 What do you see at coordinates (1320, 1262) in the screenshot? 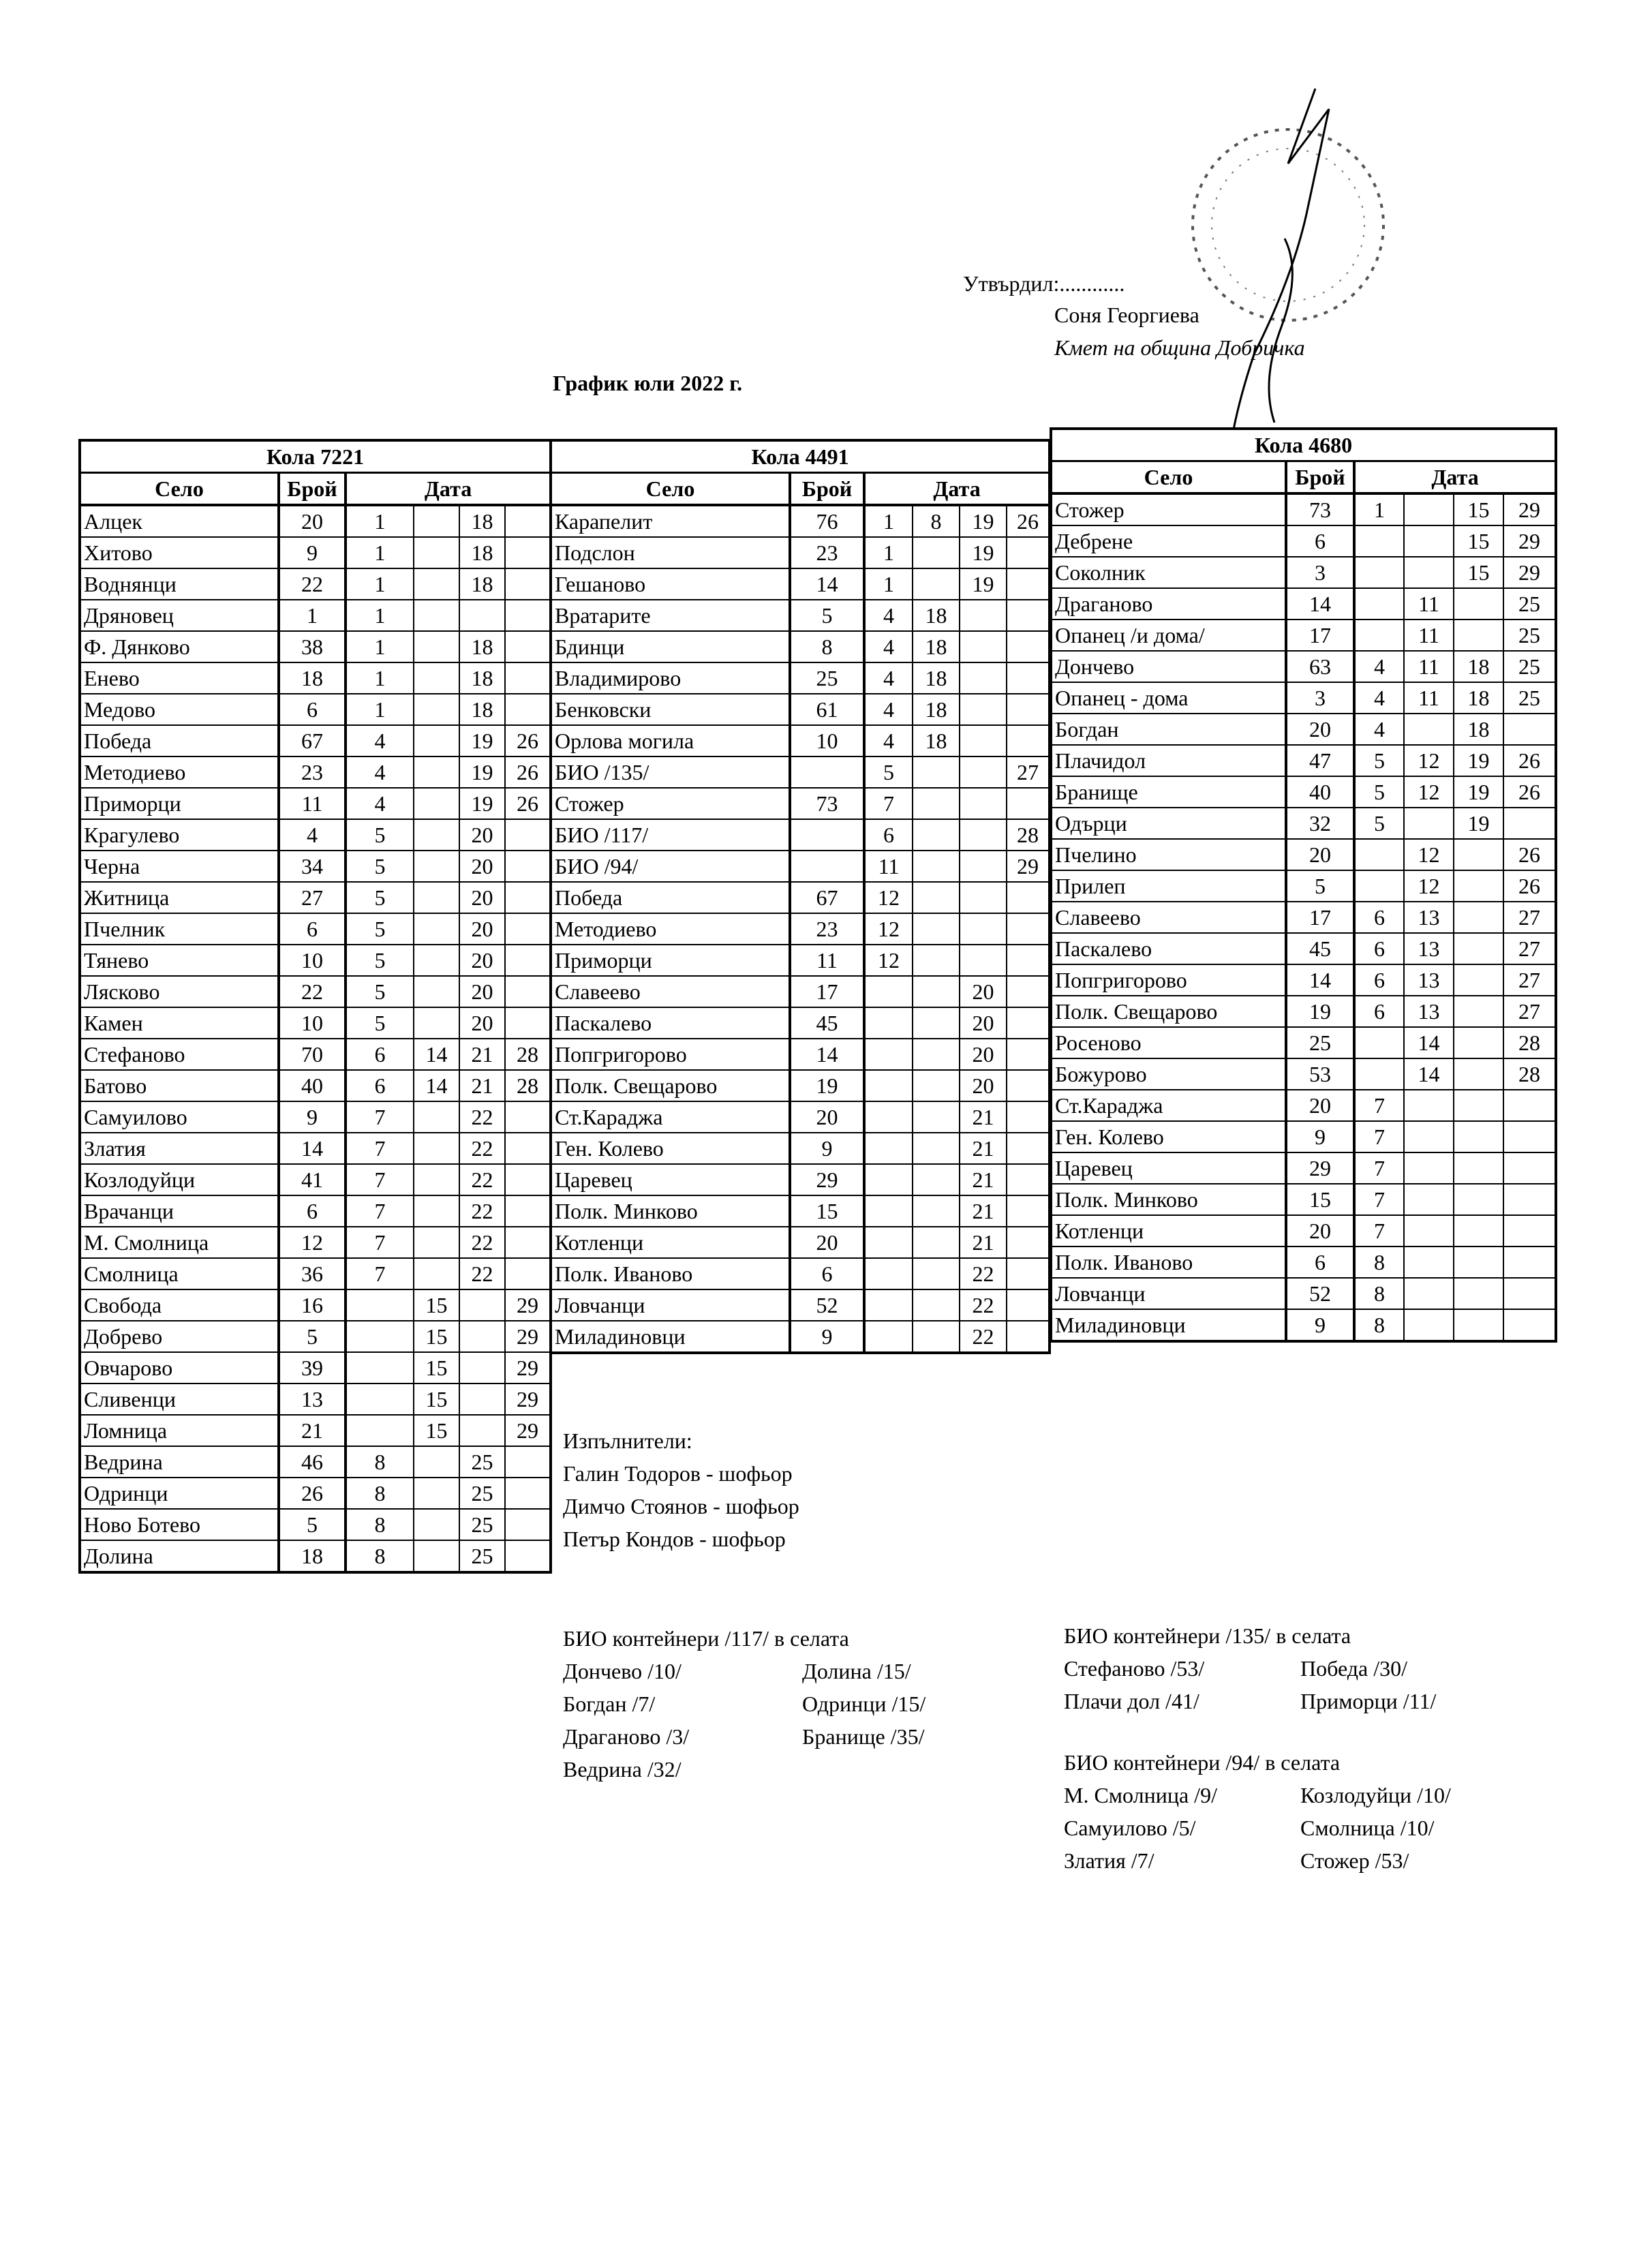
I see `count-cell: 6` at bounding box center [1320, 1262].